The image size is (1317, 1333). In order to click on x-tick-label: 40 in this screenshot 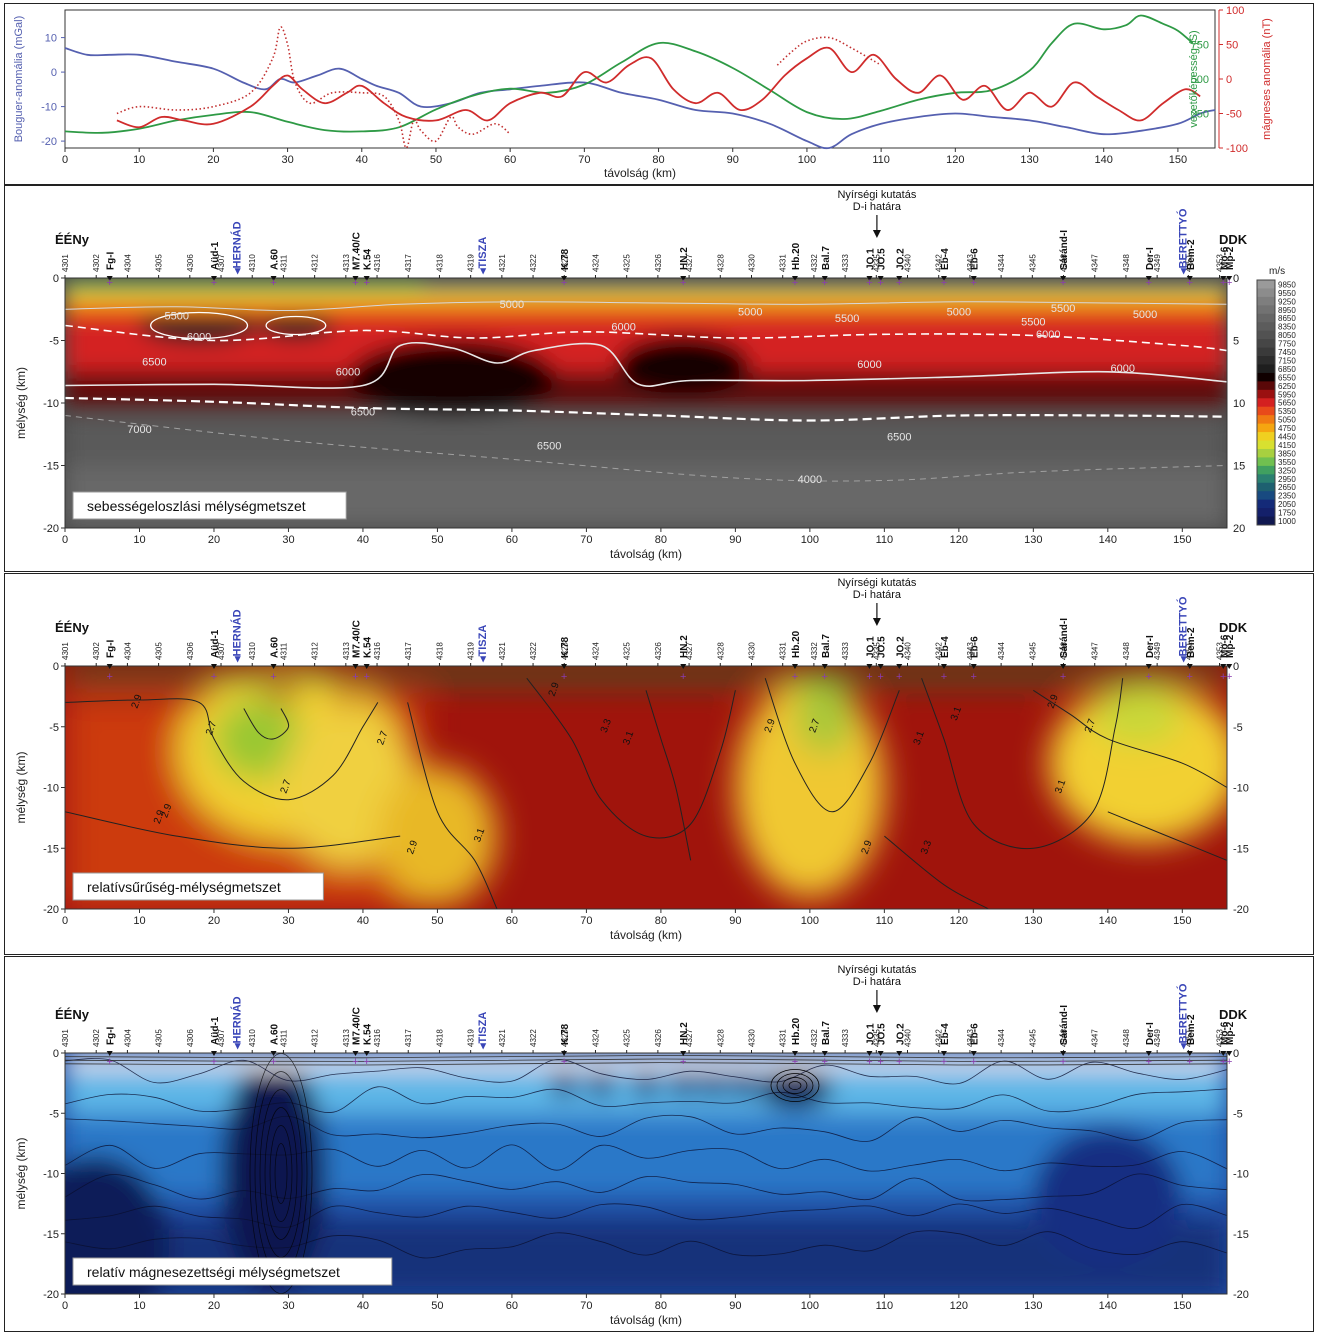, I will do `click(362, 160)`.